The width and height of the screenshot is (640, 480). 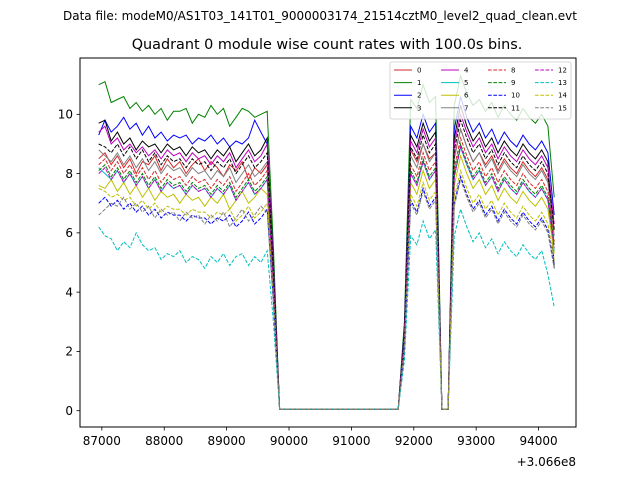 What do you see at coordinates (65, 115) in the screenshot?
I see `y-tick-label: 10` at bounding box center [65, 115].